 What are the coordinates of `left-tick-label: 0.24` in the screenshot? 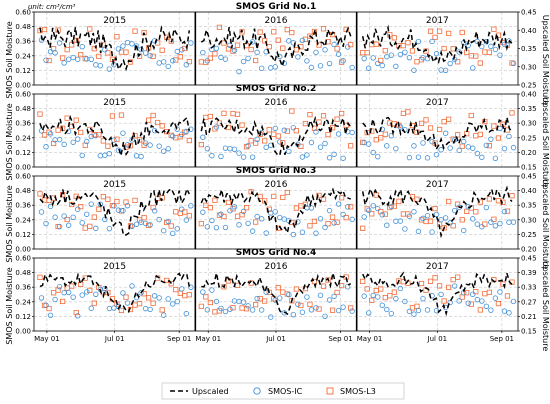 It's located at (23, 138).